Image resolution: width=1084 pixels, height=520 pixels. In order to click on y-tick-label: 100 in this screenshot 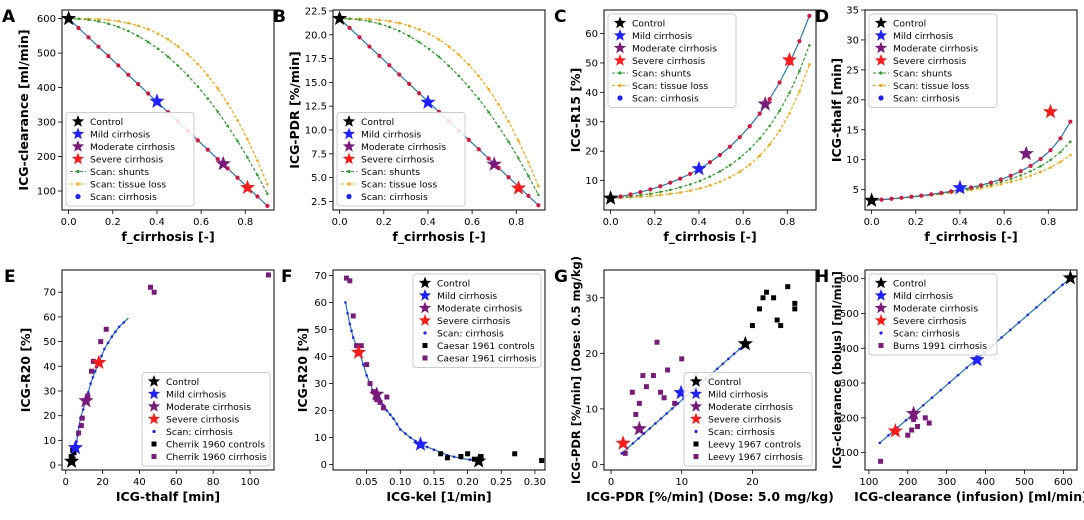, I will do `click(849, 453)`.